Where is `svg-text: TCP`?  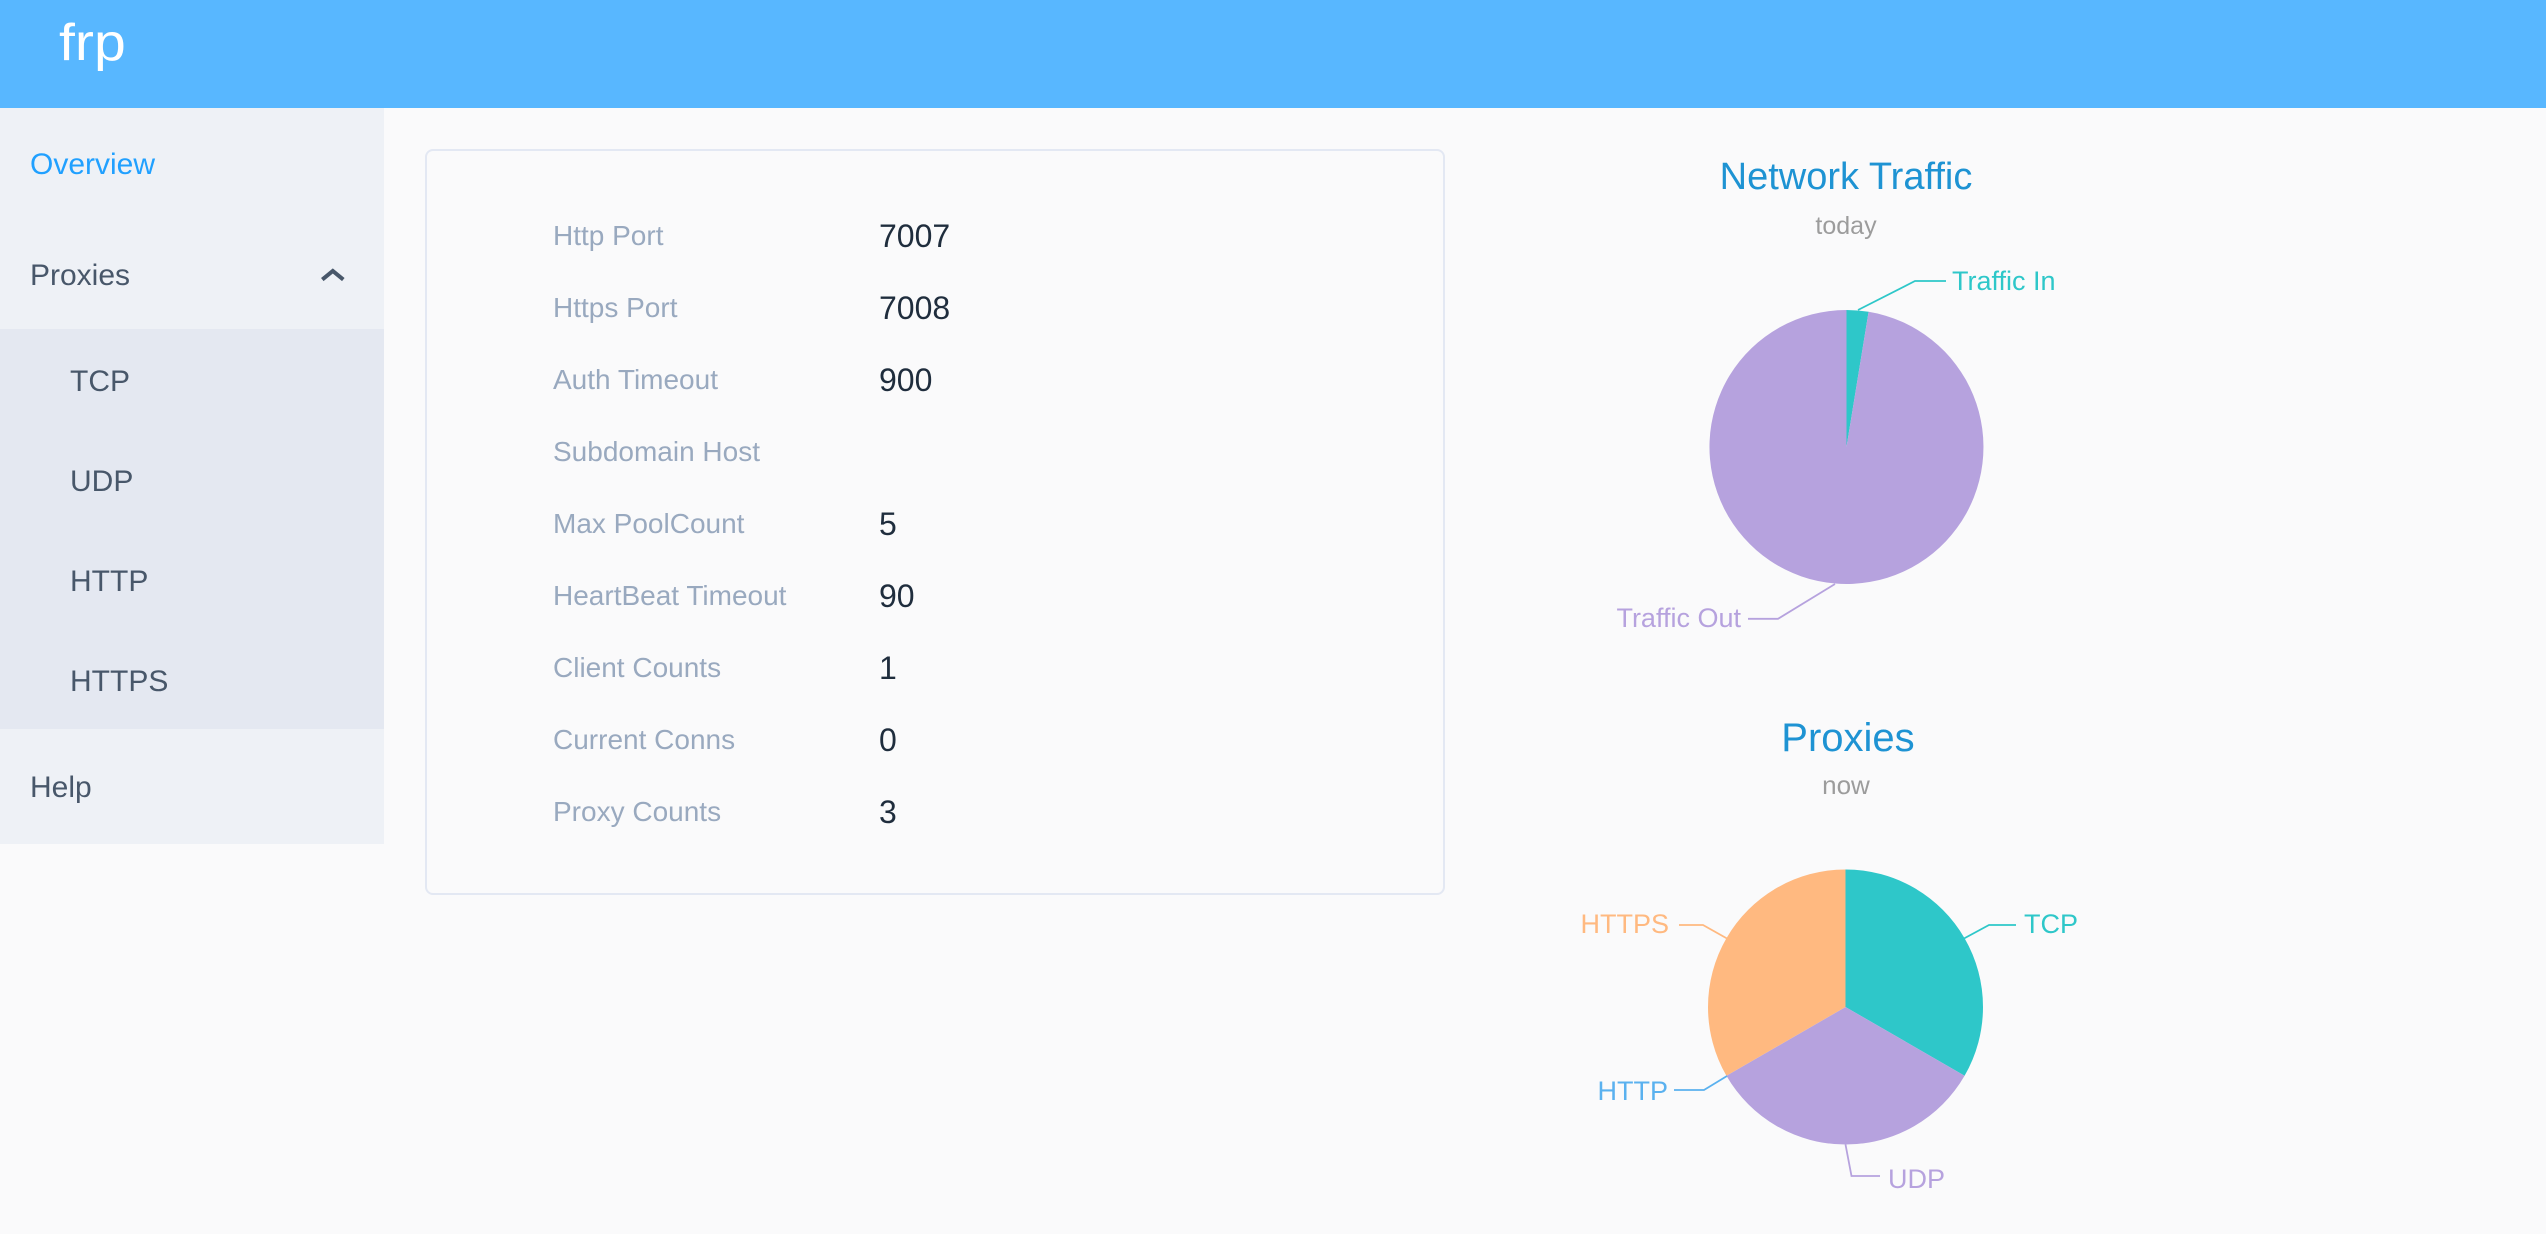
svg-text: TCP is located at coordinates (2051, 924).